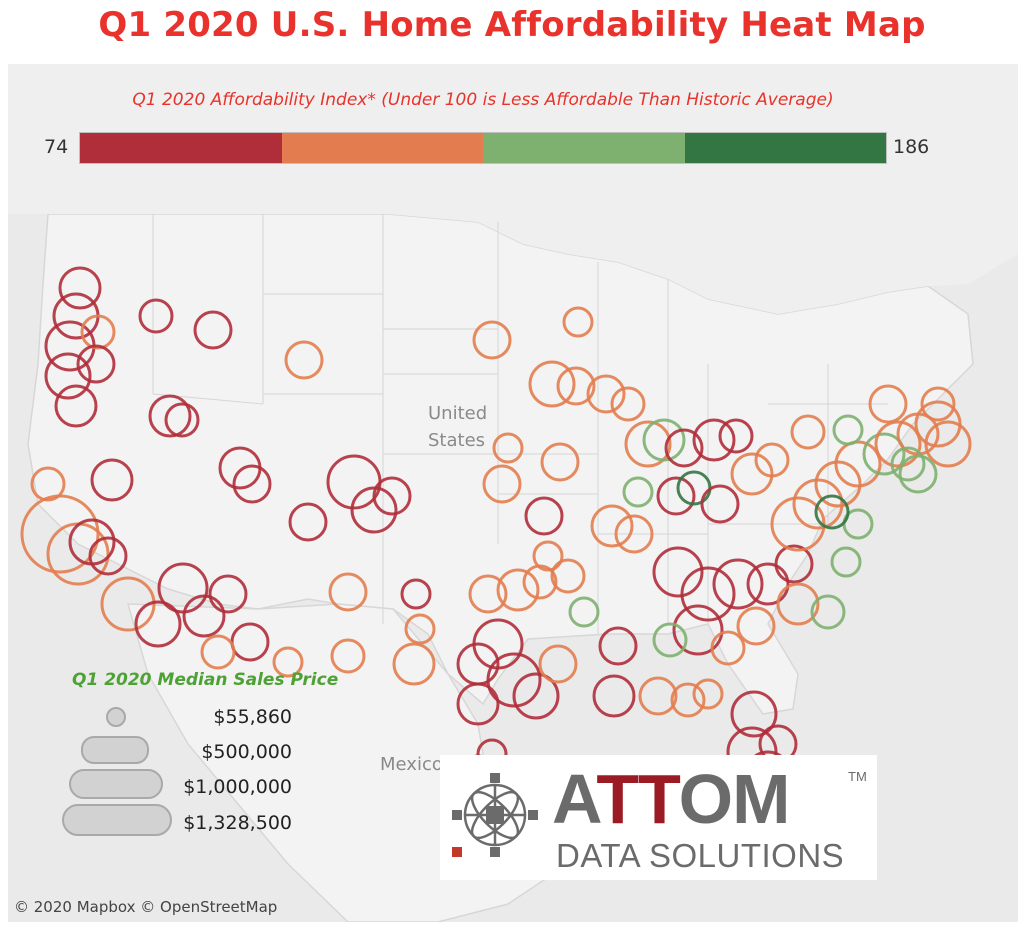  What do you see at coordinates (785, 148) in the screenshot?
I see `color-legend-segment-very-high` at bounding box center [785, 148].